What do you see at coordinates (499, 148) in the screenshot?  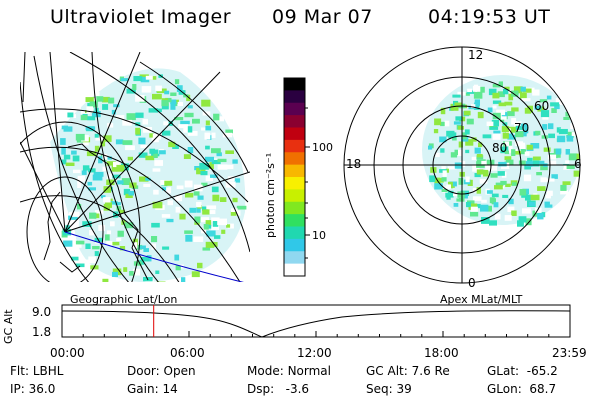 I see `mlat-label-80: 80` at bounding box center [499, 148].